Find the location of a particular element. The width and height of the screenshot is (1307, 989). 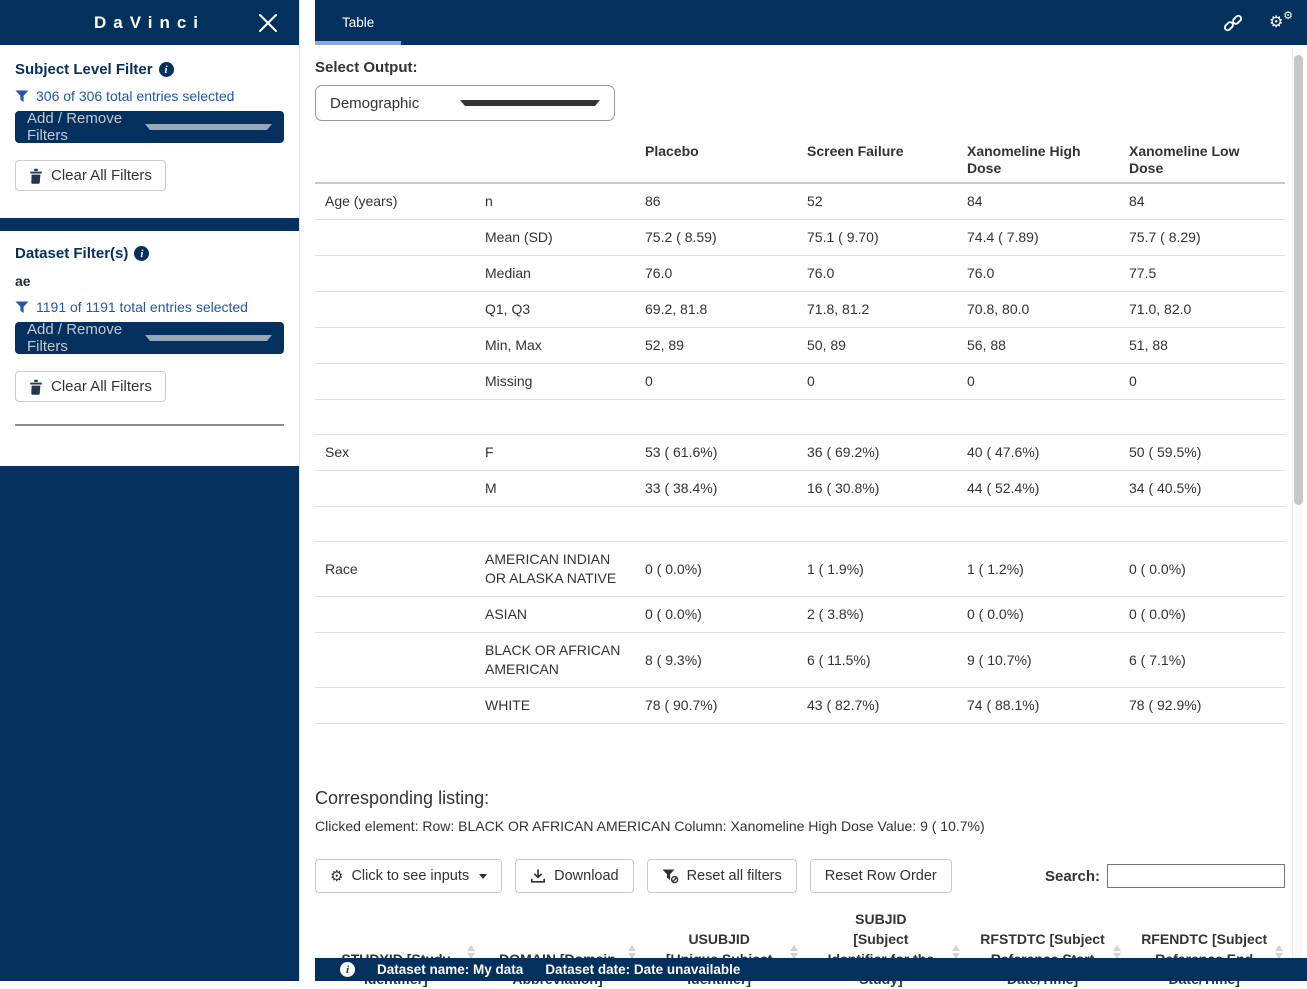

subject-filter-summary-text: 306 of 306 total entries selected is located at coordinates (135, 96).